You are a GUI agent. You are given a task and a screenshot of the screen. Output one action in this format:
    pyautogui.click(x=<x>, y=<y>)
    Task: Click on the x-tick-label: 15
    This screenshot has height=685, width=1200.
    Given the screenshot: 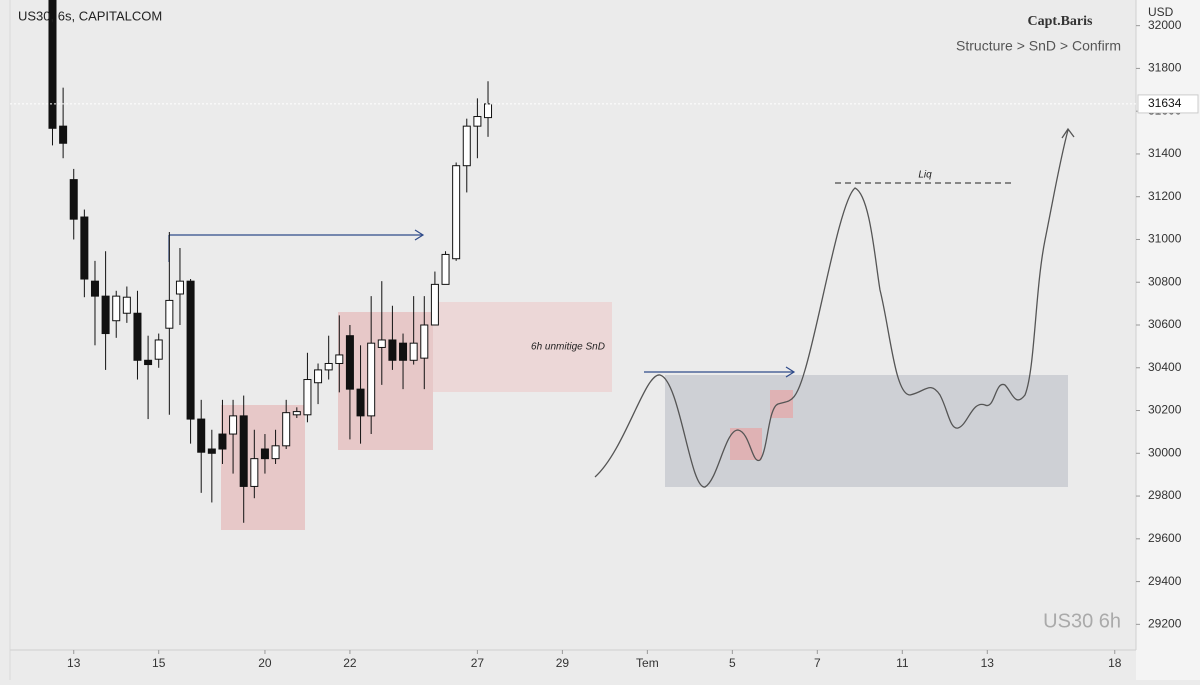 What is the action you would take?
    pyautogui.click(x=159, y=663)
    